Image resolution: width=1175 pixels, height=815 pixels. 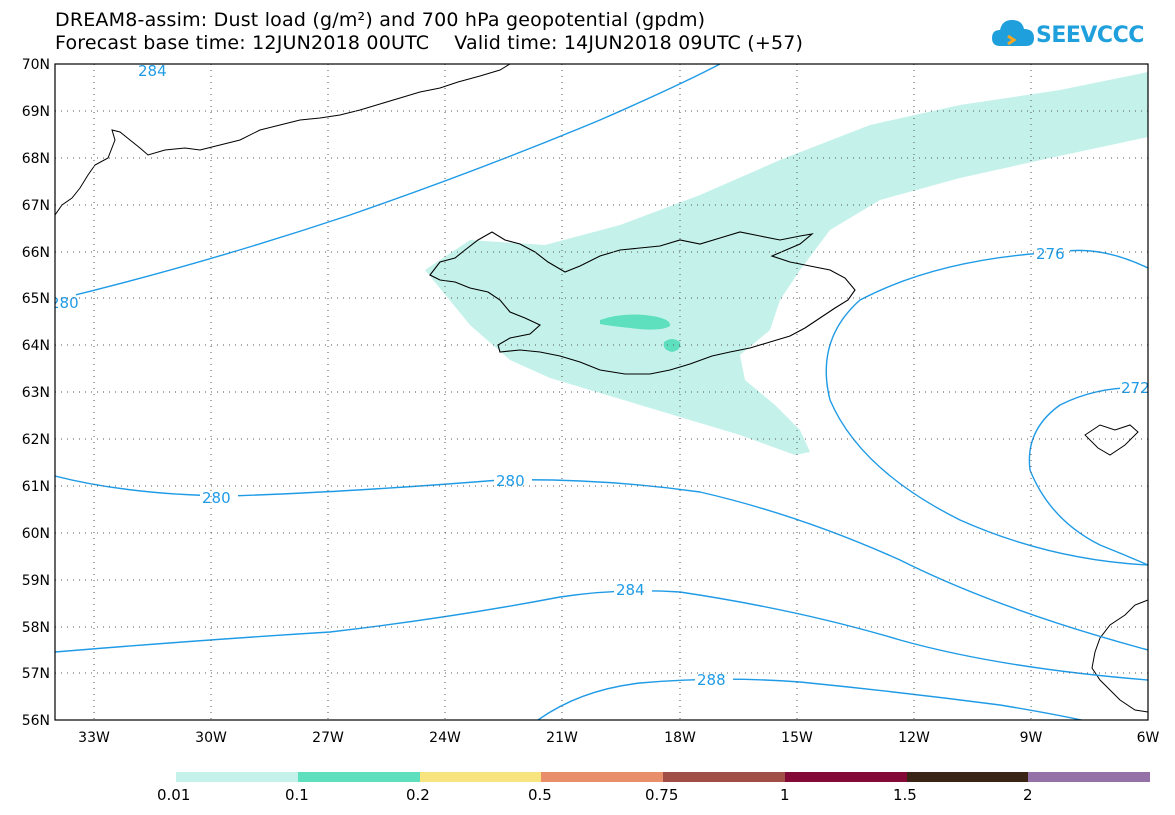 What do you see at coordinates (642, 303) in the screenshot?
I see `iceland-coastline` at bounding box center [642, 303].